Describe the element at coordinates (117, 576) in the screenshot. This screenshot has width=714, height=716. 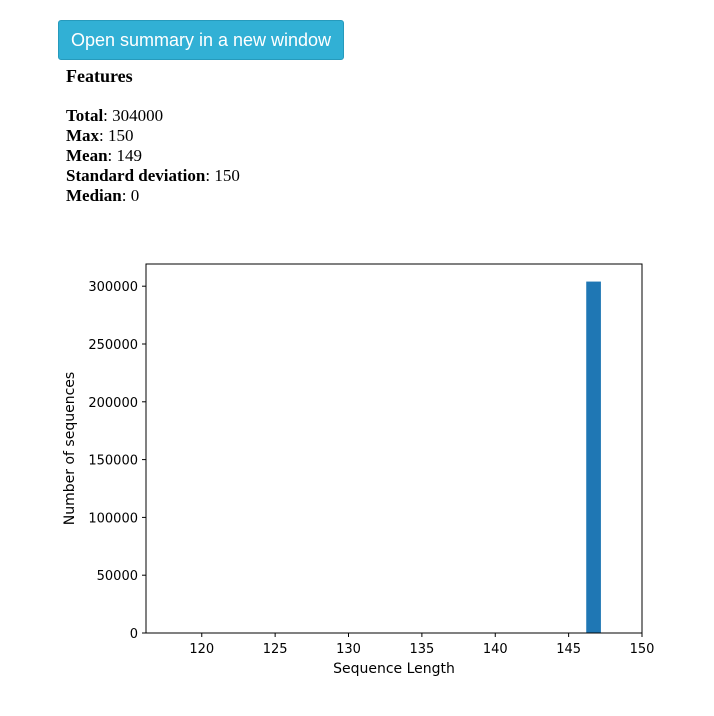
I see `y-tick-label: 50000` at that location.